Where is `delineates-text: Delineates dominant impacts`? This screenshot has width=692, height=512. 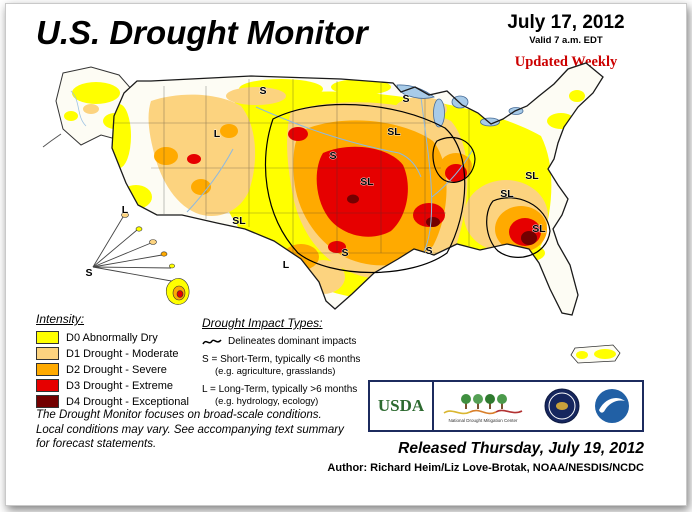 delineates-text: Delineates dominant impacts is located at coordinates (292, 341).